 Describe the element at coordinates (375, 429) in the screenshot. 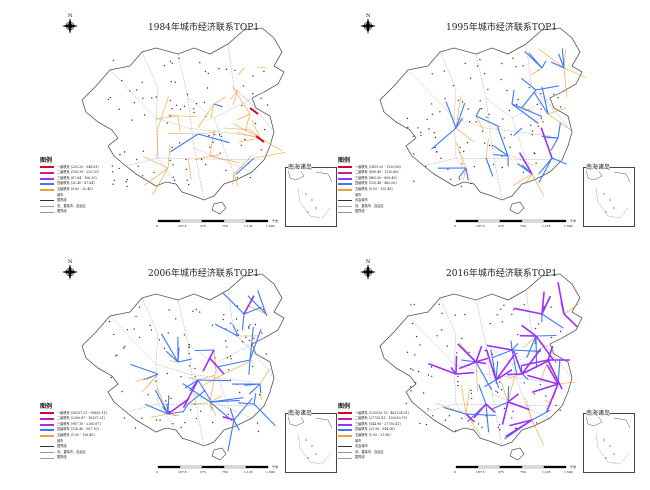

I see `legend-label: 四级联系 (21.96 - 544.96)` at that location.